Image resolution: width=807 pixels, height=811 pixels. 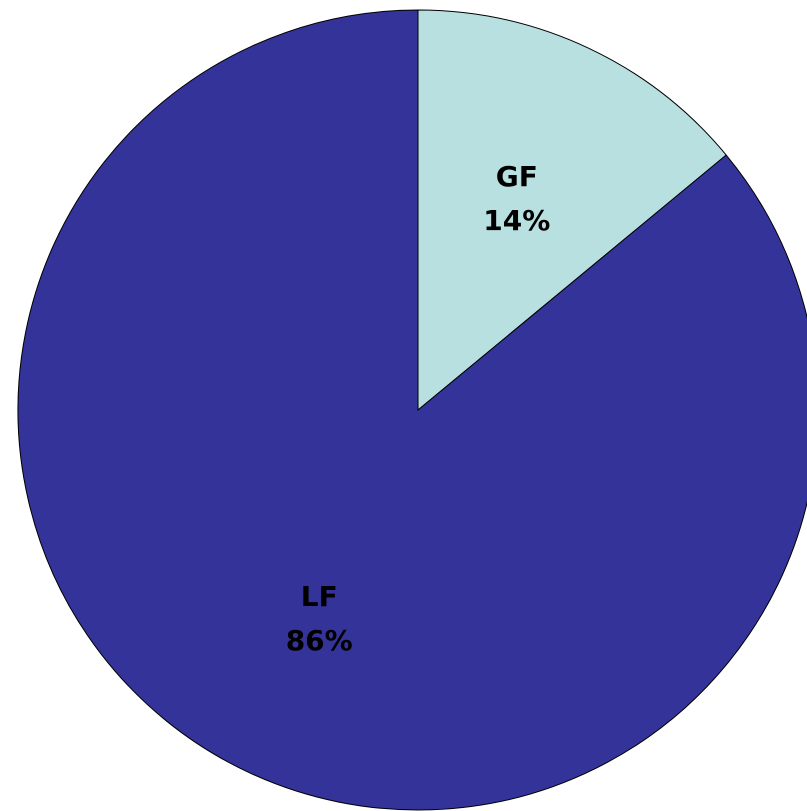 I want to click on slice-label: LF, so click(x=319, y=596).